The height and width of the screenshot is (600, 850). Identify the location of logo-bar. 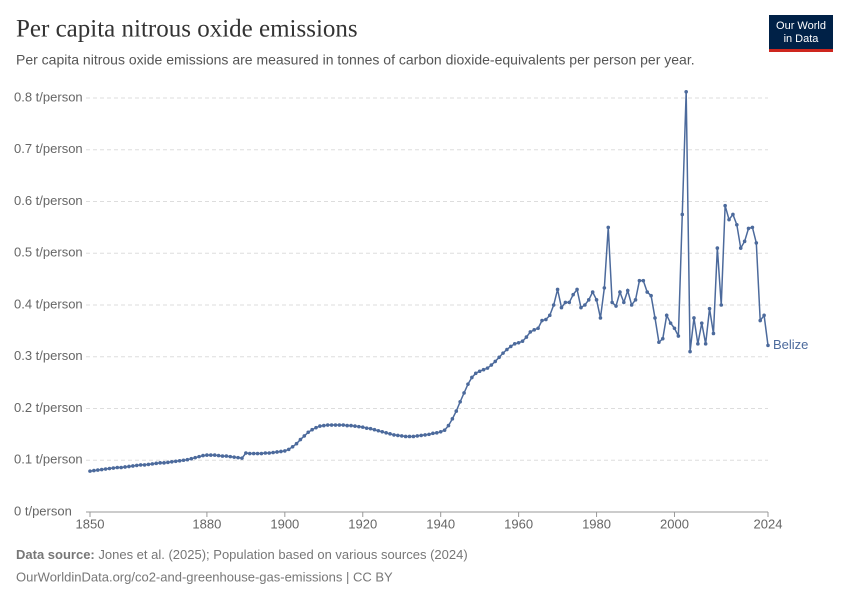
(801, 50).